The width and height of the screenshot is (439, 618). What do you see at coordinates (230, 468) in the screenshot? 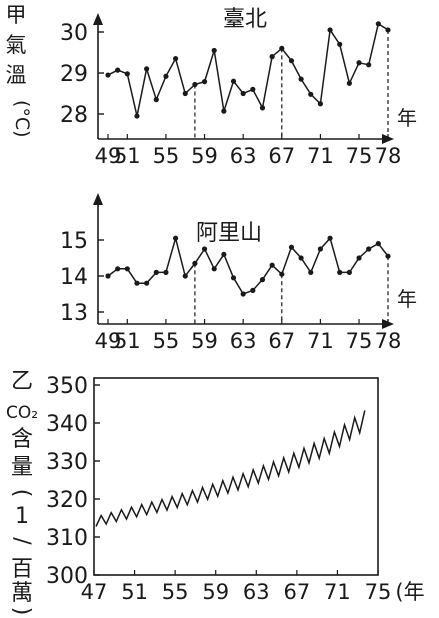
I see `chart3-series-line` at bounding box center [230, 468].